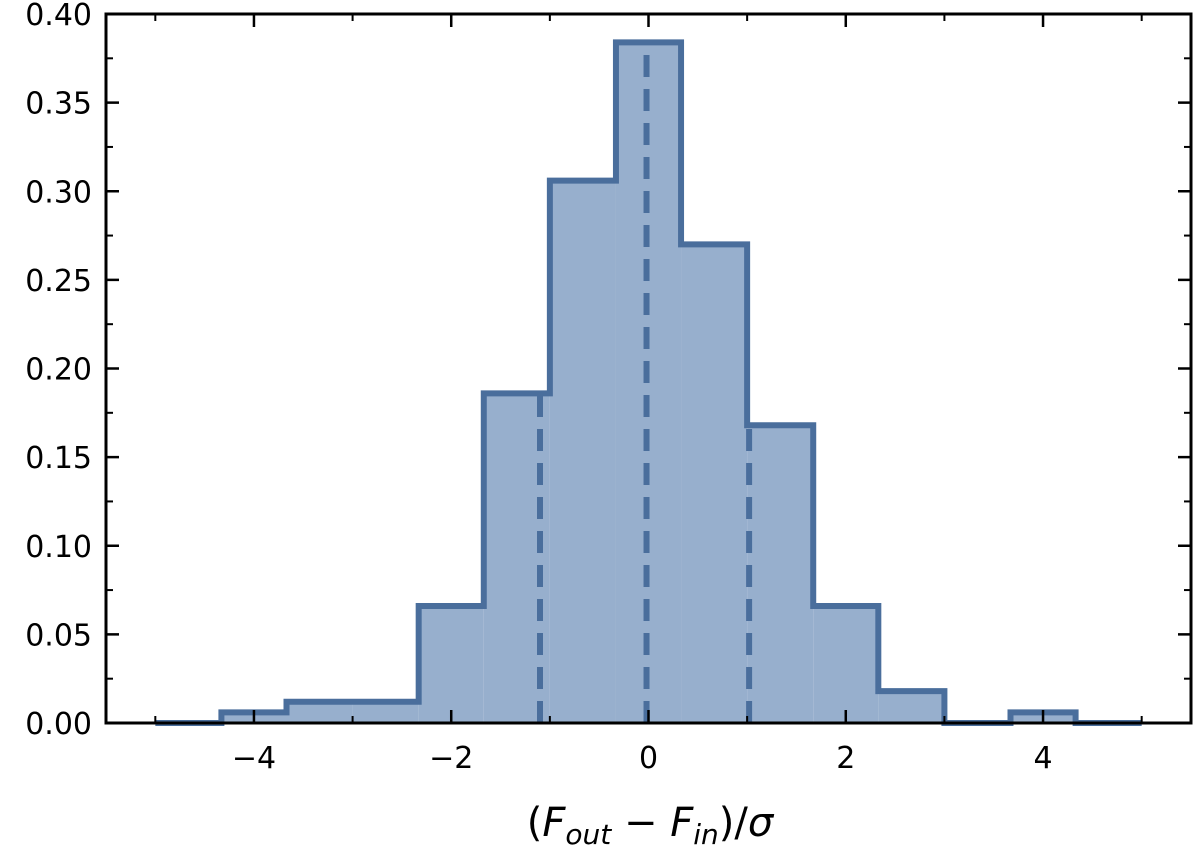 The image size is (1200, 848). I want to click on x-axis-label-f-in: F, so click(682, 823).